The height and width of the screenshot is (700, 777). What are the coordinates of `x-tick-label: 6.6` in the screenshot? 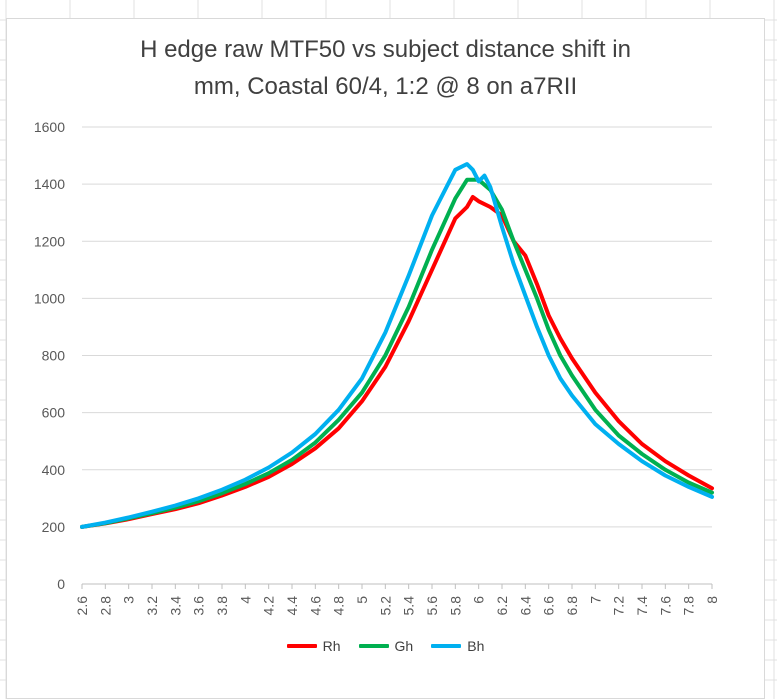 It's located at (549, 606).